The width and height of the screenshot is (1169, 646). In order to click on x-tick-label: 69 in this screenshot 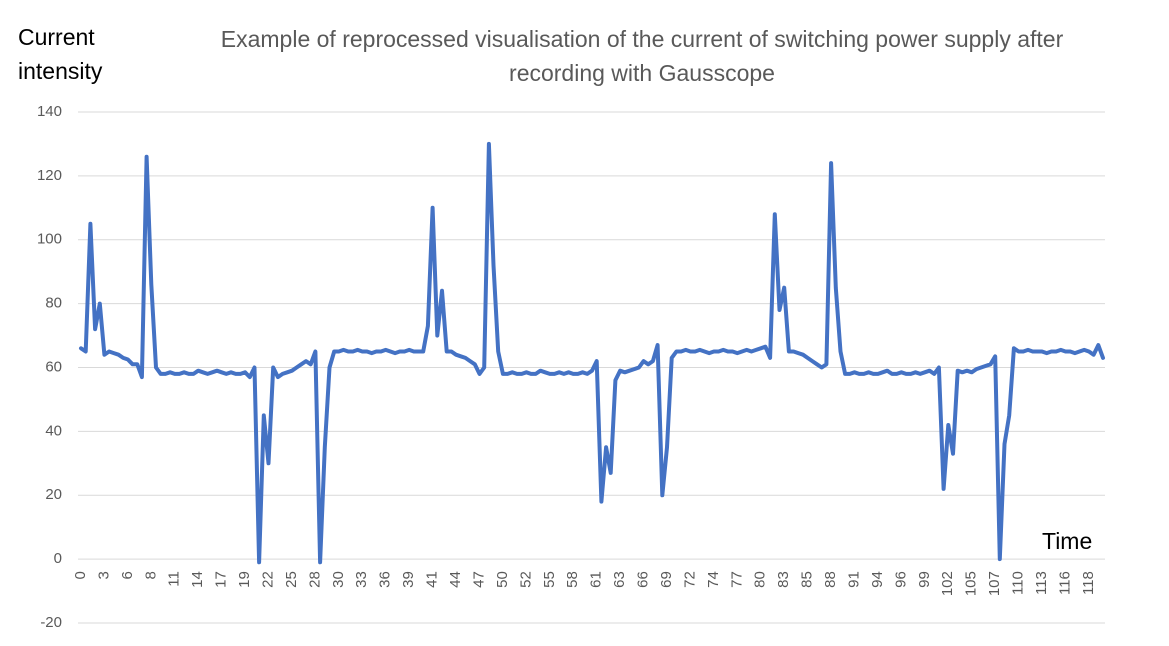, I will do `click(666, 579)`.